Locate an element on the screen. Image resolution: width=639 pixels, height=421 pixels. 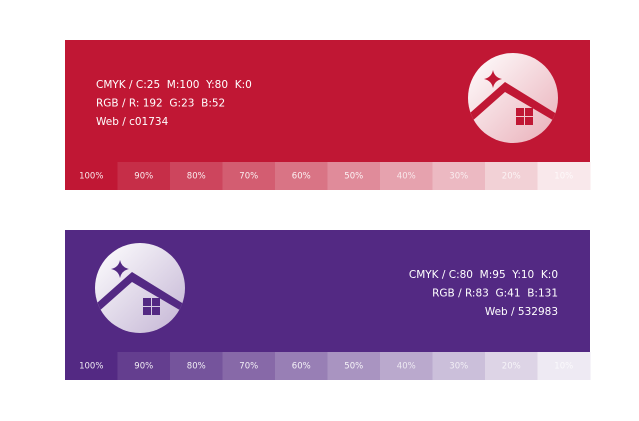
color-spec: Web / c01734 is located at coordinates (132, 122).